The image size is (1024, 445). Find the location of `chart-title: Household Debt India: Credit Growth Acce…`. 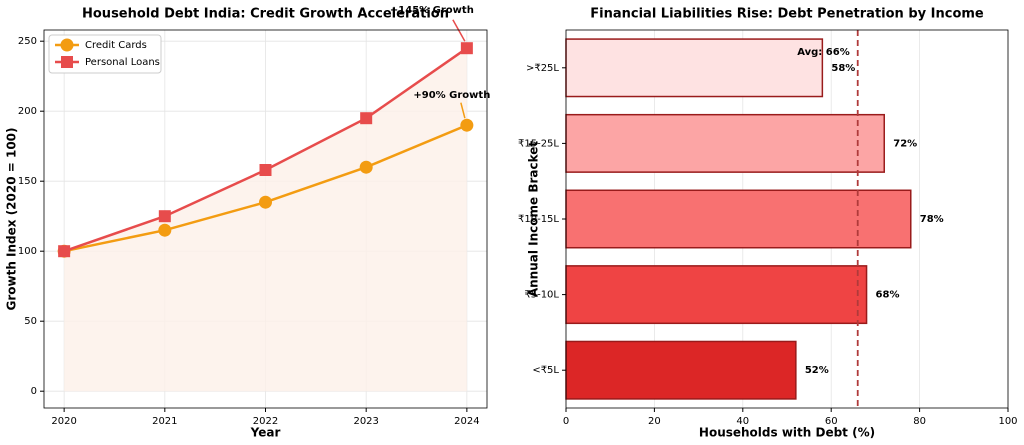

chart-title: Household Debt India: Credit Growth Acce… is located at coordinates (265, 14).